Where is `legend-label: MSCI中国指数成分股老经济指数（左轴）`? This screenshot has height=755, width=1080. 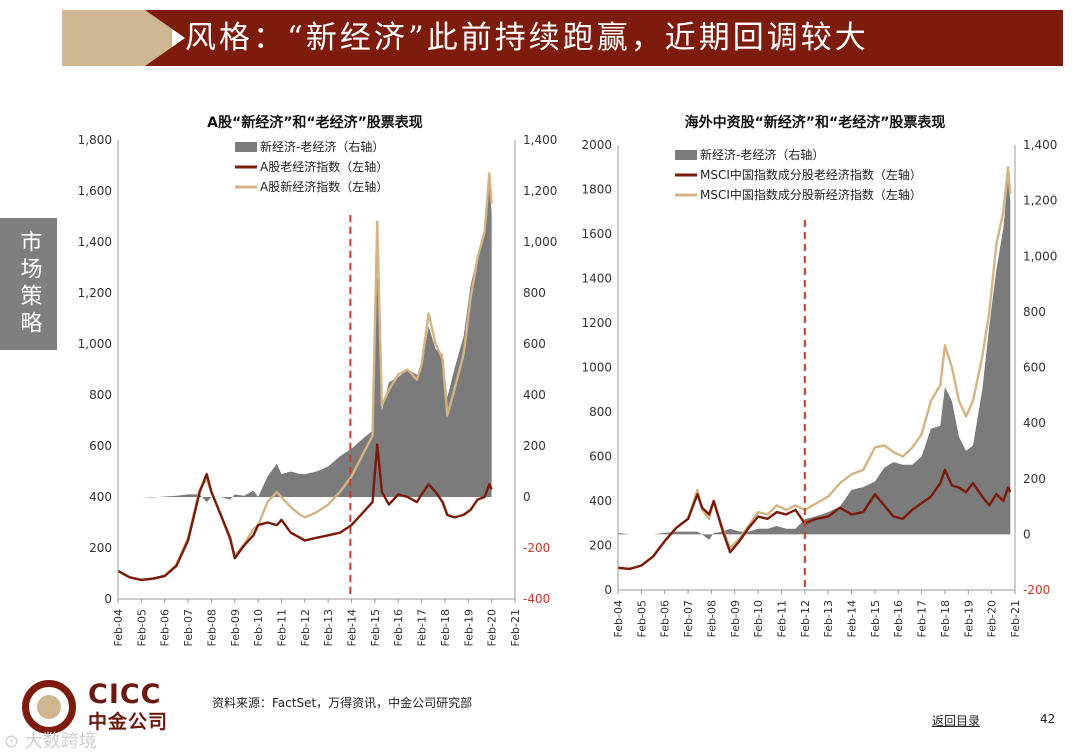 legend-label: MSCI中国指数成分股老经济指数（左轴） is located at coordinates (811, 174).